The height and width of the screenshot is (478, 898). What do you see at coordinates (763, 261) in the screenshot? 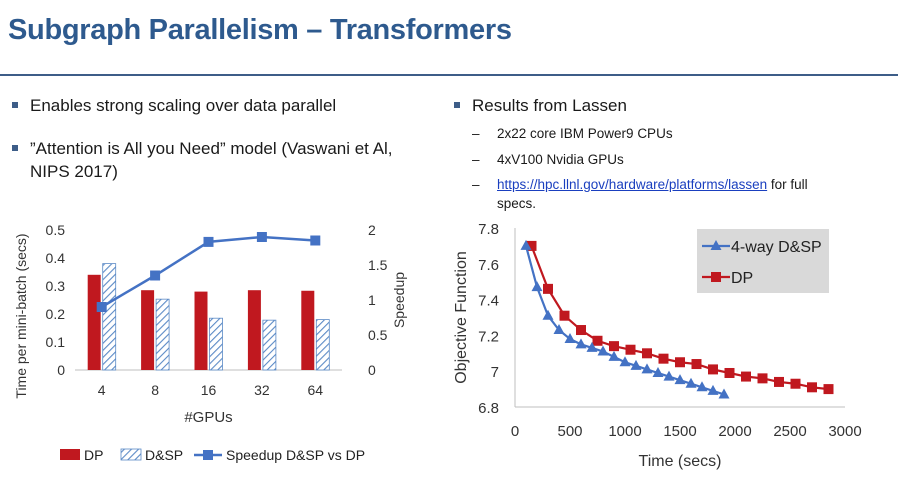
I see `legend-box` at bounding box center [763, 261].